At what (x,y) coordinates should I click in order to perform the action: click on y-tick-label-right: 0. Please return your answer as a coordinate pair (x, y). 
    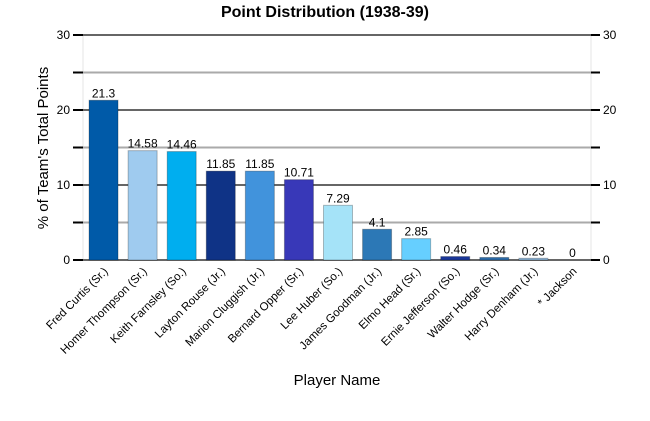
    Looking at the image, I should click on (606, 260).